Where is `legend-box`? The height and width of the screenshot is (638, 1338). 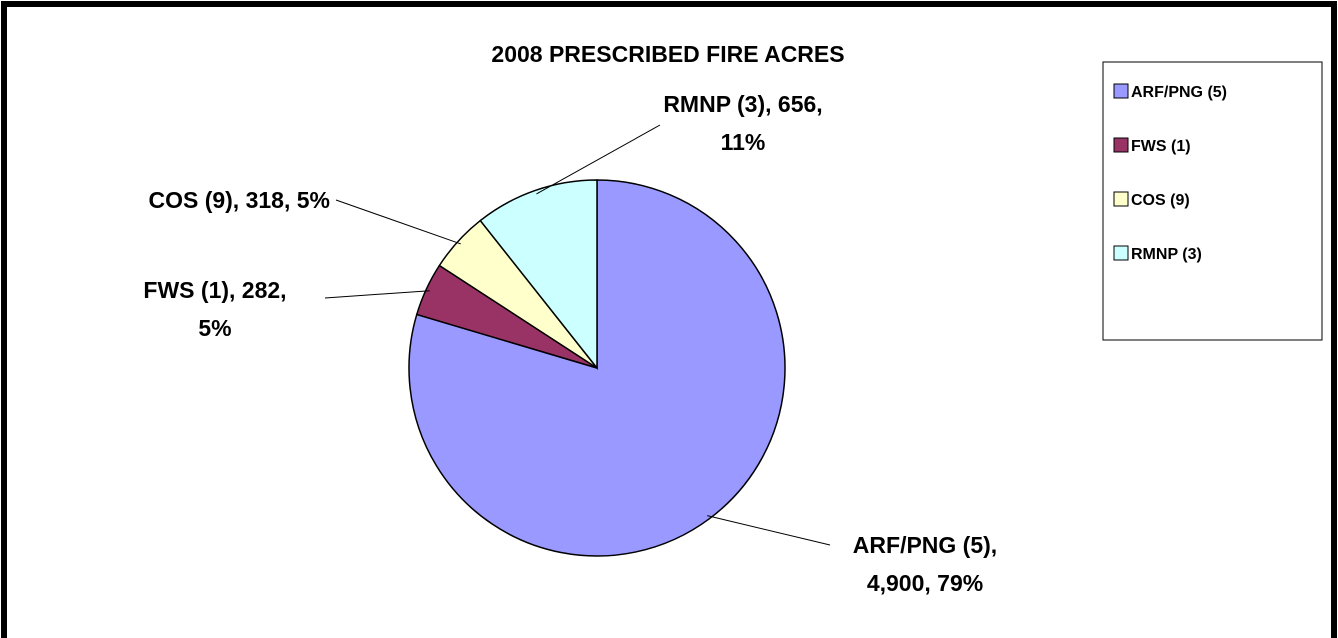
legend-box is located at coordinates (1212, 201).